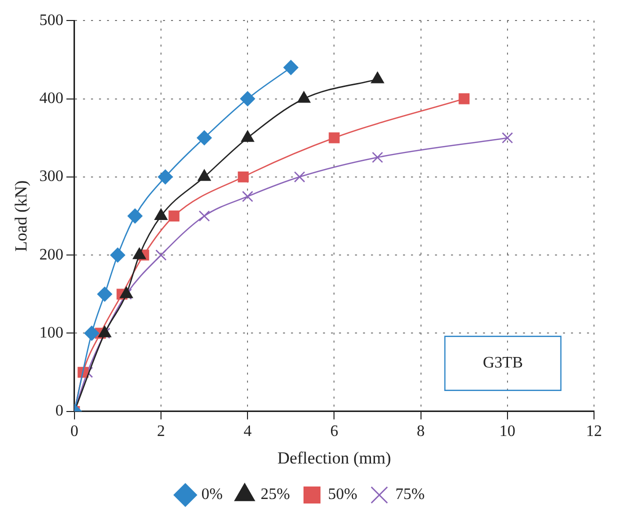  I want to click on annotation: G3TB, so click(502, 363).